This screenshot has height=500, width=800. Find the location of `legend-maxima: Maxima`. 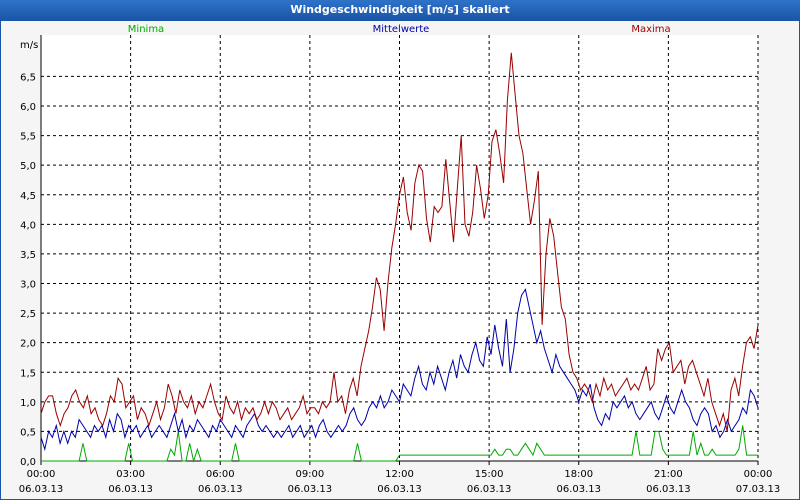

legend-maxima: Maxima is located at coordinates (650, 29).